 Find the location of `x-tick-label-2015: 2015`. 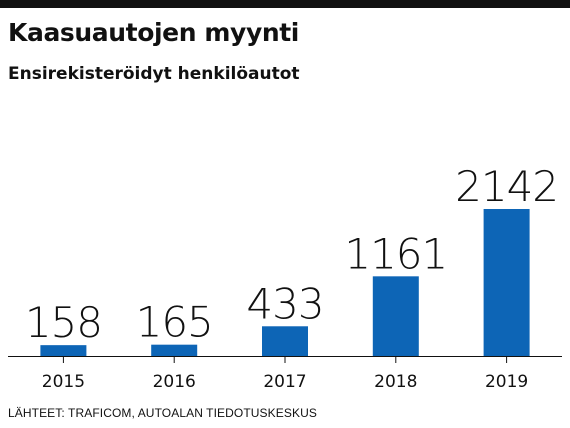

x-tick-label-2015: 2015 is located at coordinates (63, 382).